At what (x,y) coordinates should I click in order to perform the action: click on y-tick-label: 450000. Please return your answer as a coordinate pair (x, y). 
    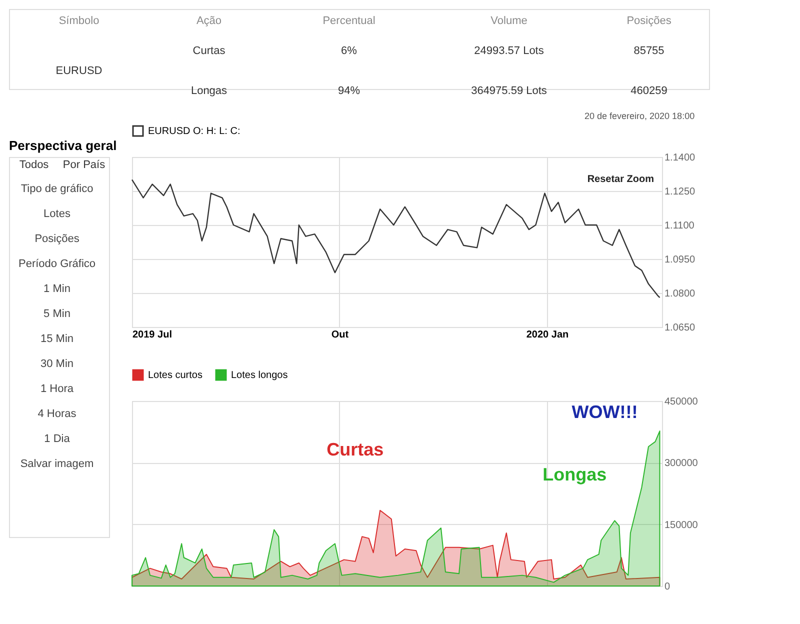
    Looking at the image, I should click on (681, 402).